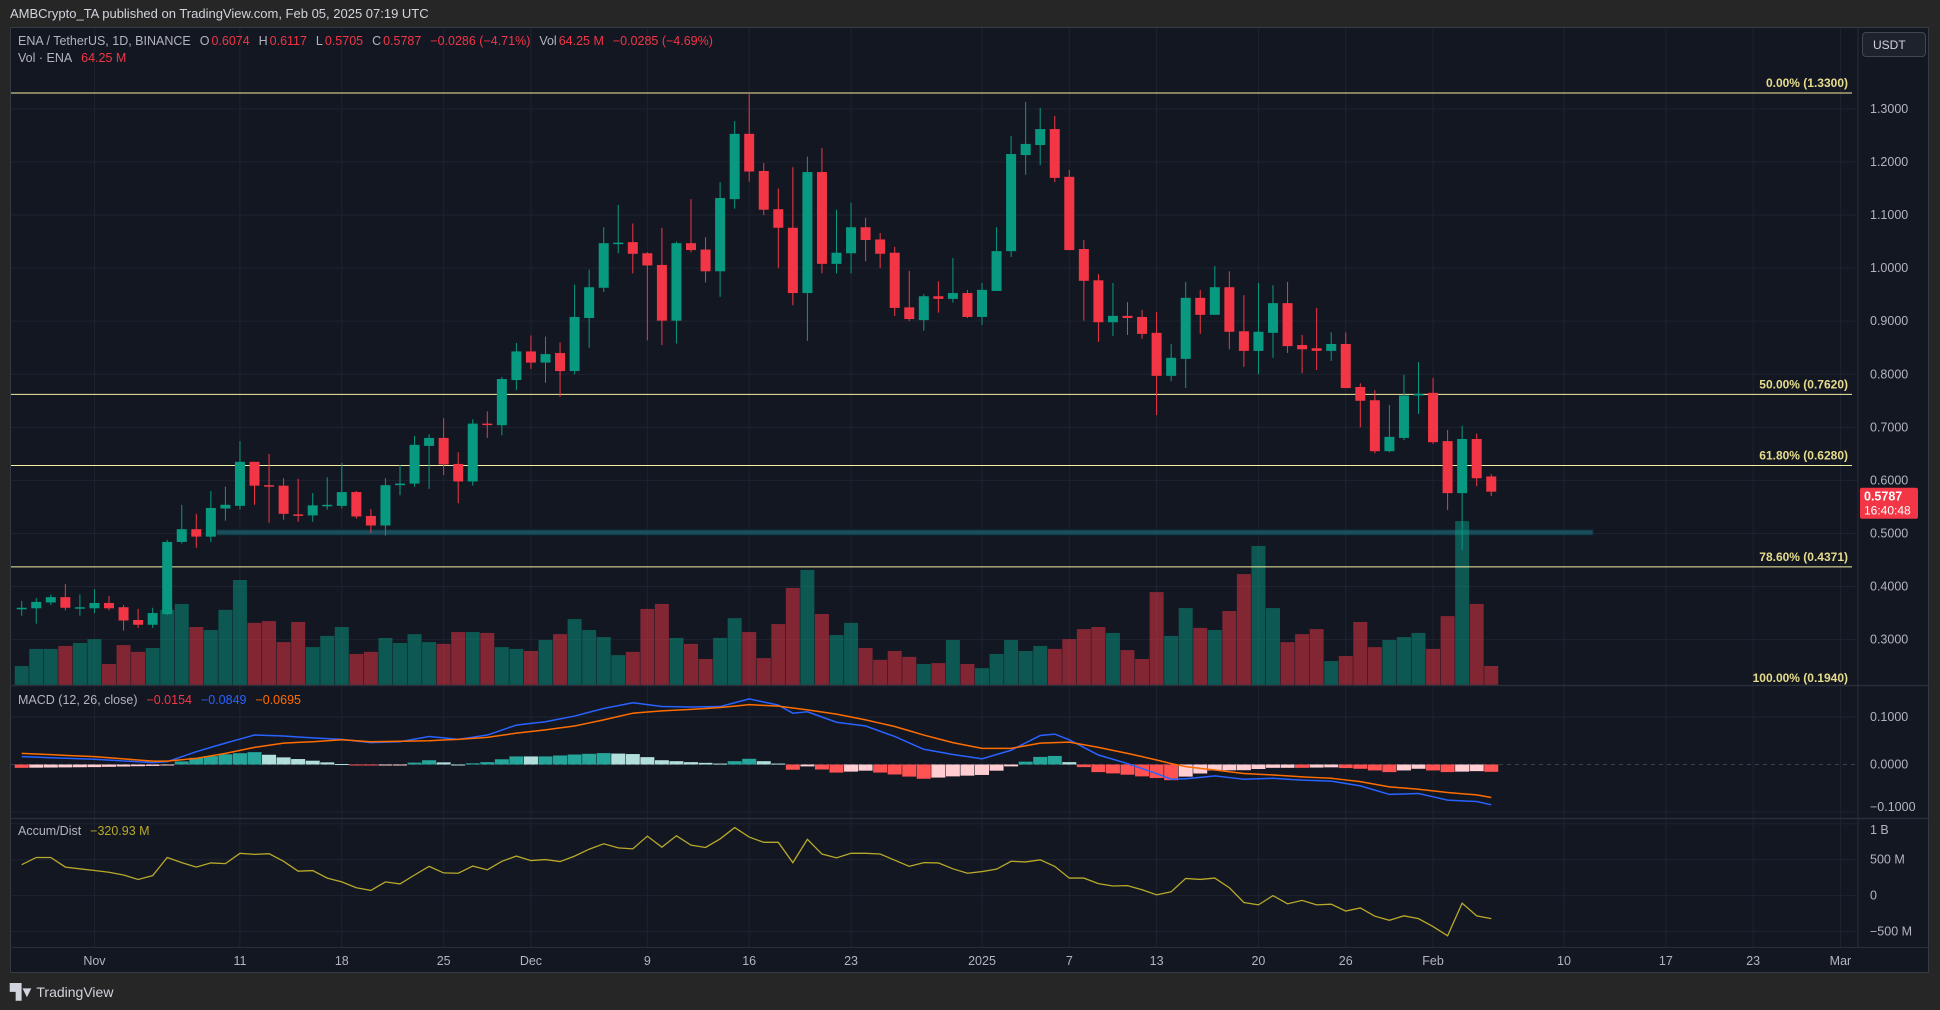  I want to click on ad-value: −320.93 M, so click(120, 831).